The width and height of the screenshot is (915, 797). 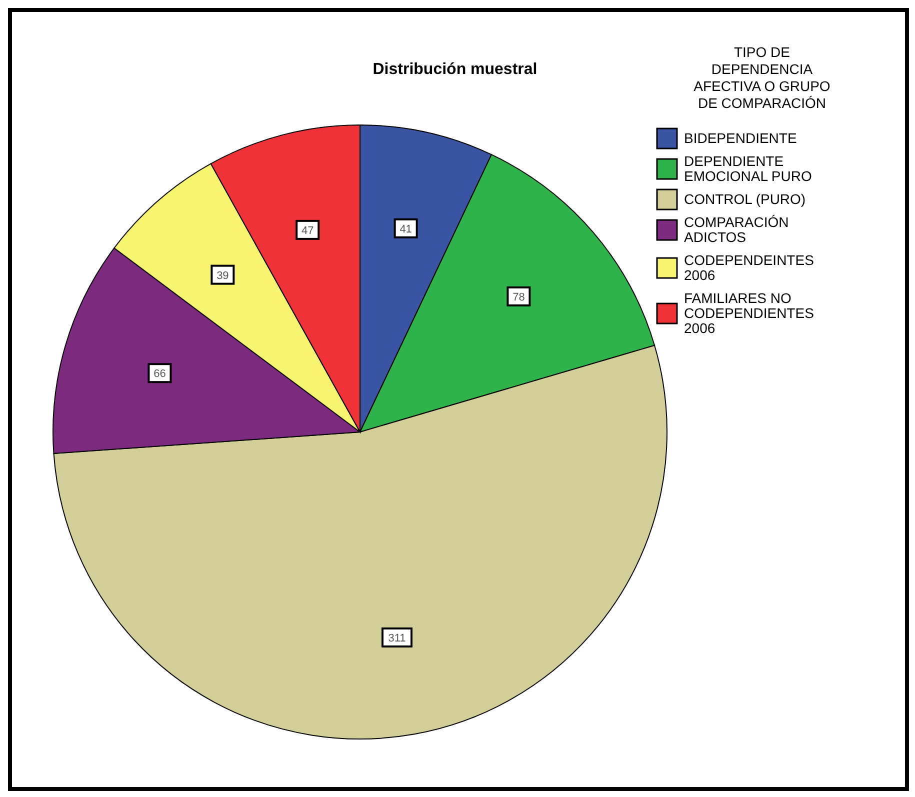 I want to click on data-label: 39, so click(x=222, y=276).